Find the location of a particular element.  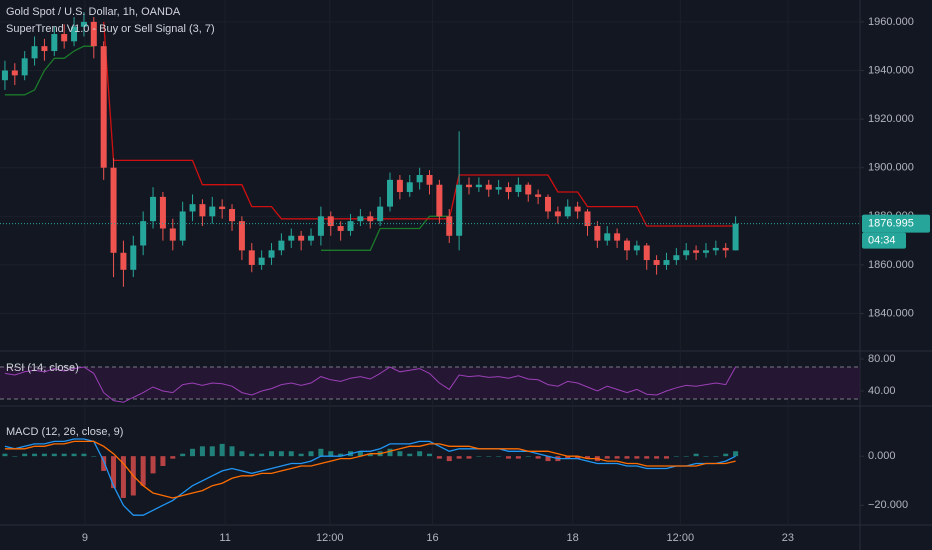

chart-title: Gold Spot / U.S. Dollar, 1h, OANDA is located at coordinates (93, 12).